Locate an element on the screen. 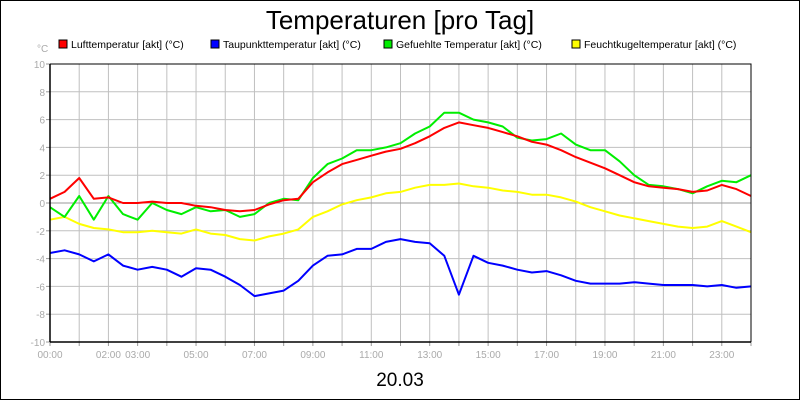 The image size is (800, 400). chart-title: Temperaturen [pro Tag] is located at coordinates (400, 20).